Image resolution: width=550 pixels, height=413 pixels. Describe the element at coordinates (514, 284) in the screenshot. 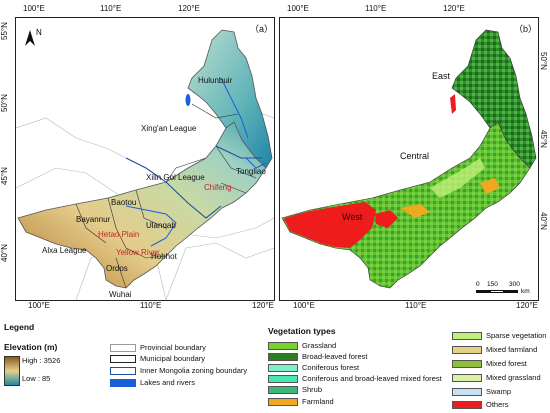

I see `scale-tick-300: 300` at that location.